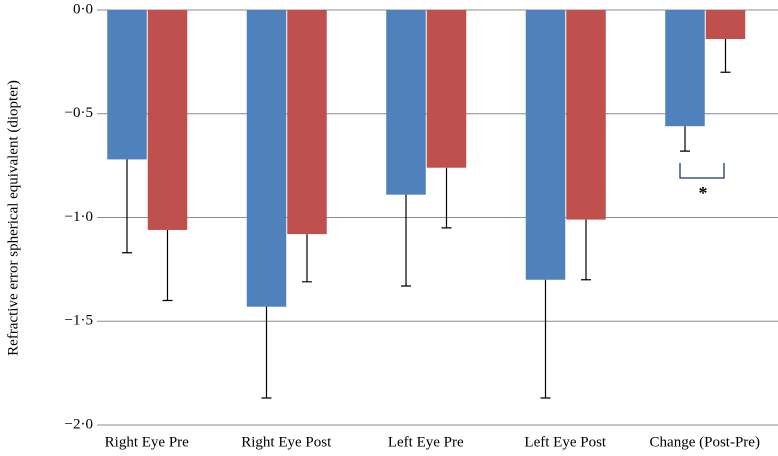 The image size is (778, 456). Describe the element at coordinates (79, 424) in the screenshot. I see `y-tick-label: −2·0` at that location.